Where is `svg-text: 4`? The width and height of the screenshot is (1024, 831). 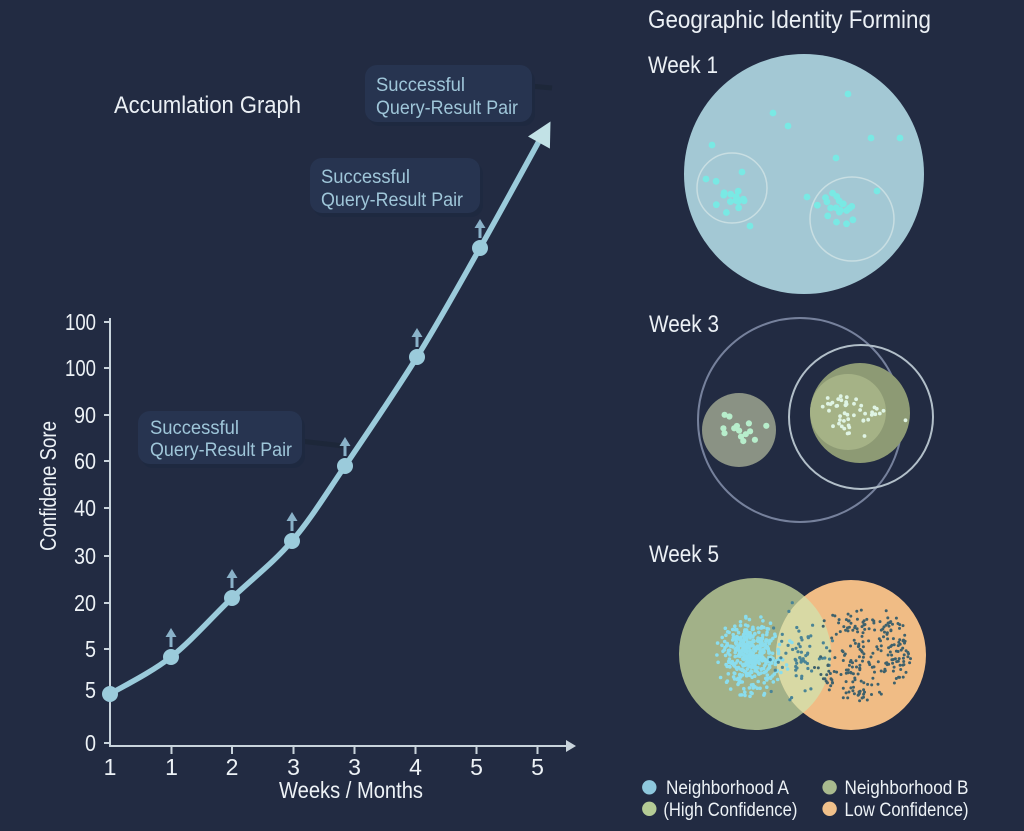 svg-text: 4 is located at coordinates (415, 767).